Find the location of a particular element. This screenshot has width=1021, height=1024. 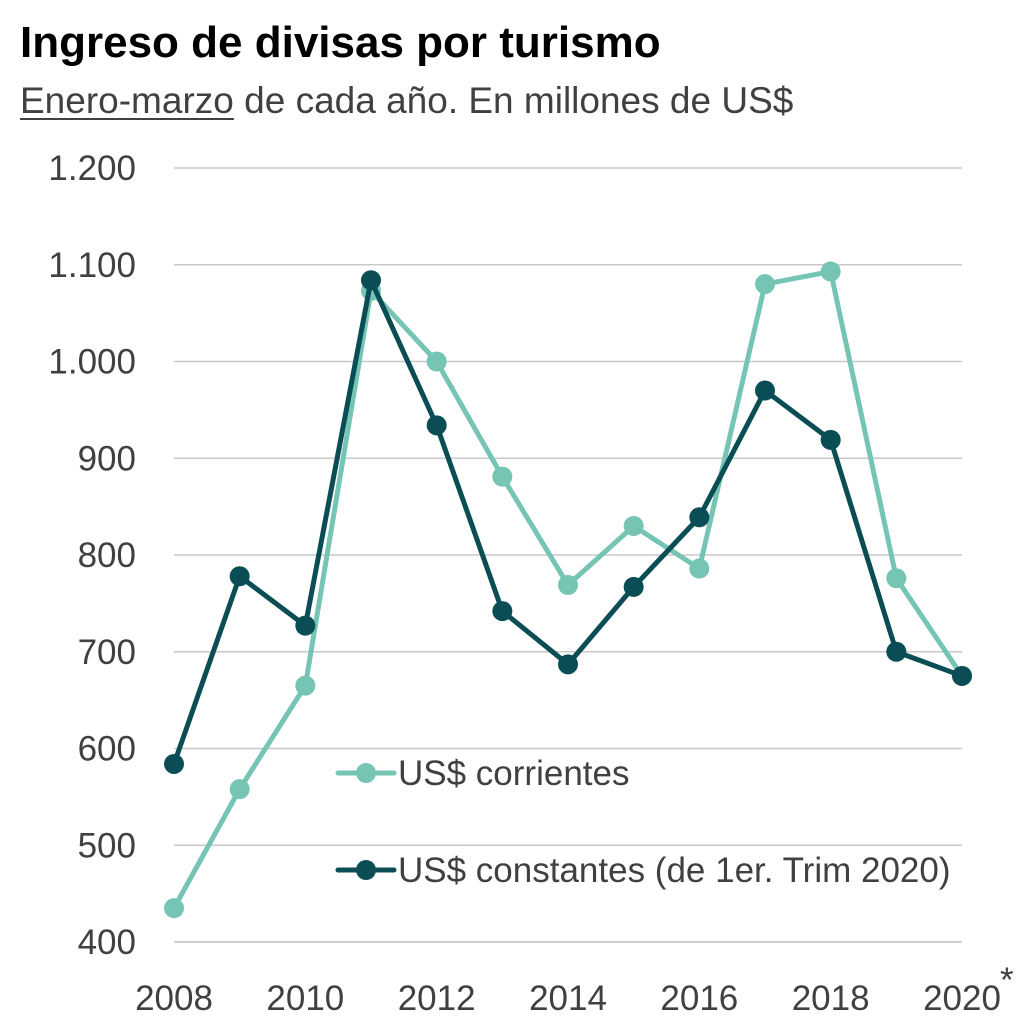

legend-label: US$ corrientes is located at coordinates (513, 773).